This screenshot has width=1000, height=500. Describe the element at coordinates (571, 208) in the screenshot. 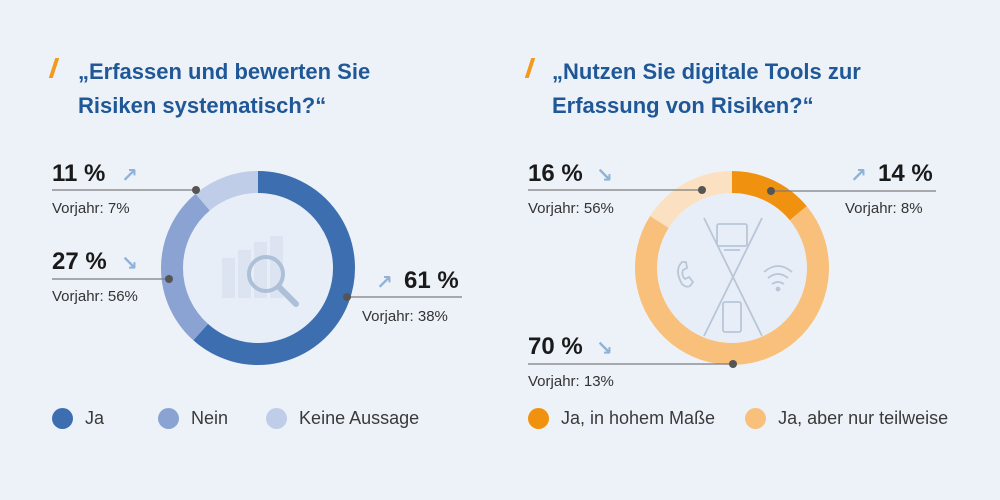

I see `previous-year-not-shown-in-legend: Vorjahr: 56%` at that location.